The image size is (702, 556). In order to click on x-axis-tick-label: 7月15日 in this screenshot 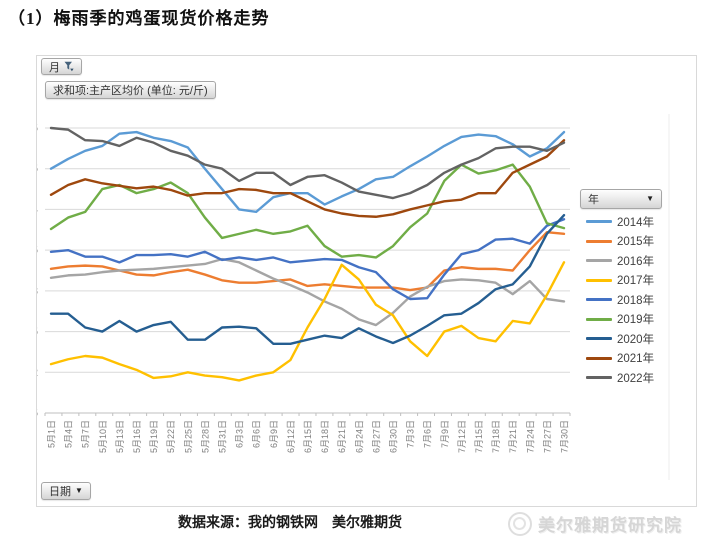, I will do `click(479, 436)`.